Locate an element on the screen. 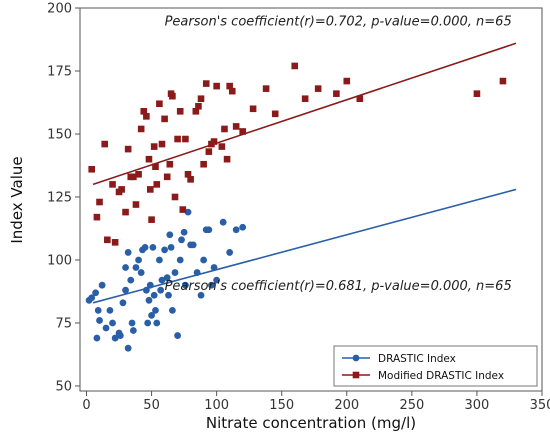  legend-marker-modified-drastic is located at coordinates (356, 375).